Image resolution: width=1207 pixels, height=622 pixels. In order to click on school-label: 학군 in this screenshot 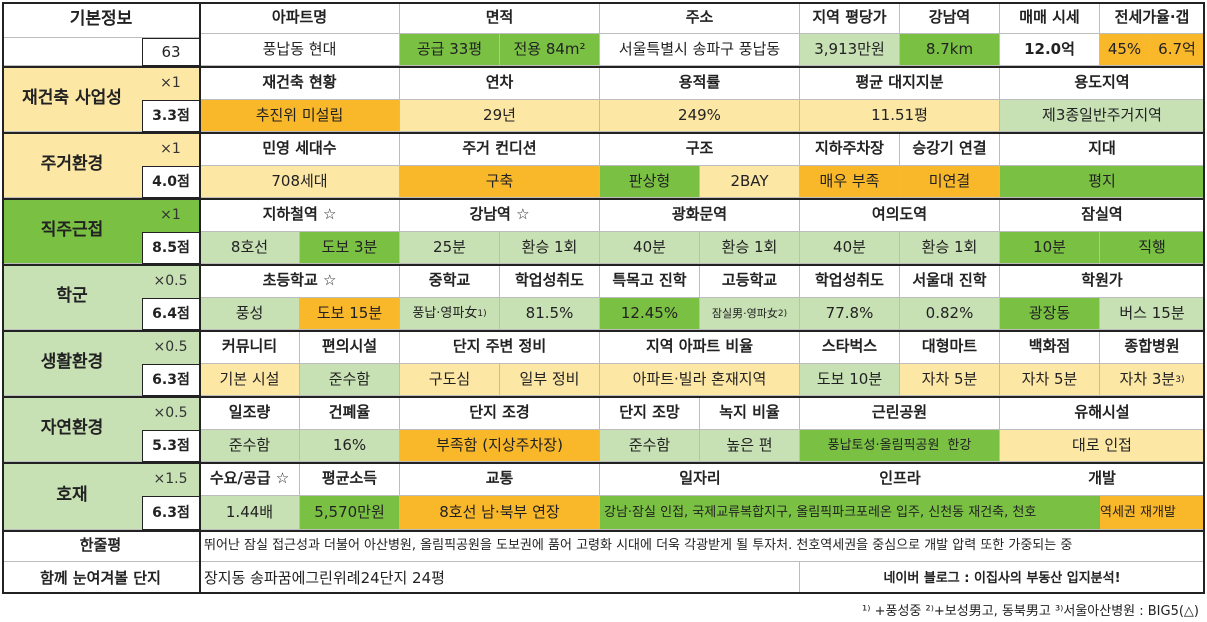, I will do `click(72, 297)`.